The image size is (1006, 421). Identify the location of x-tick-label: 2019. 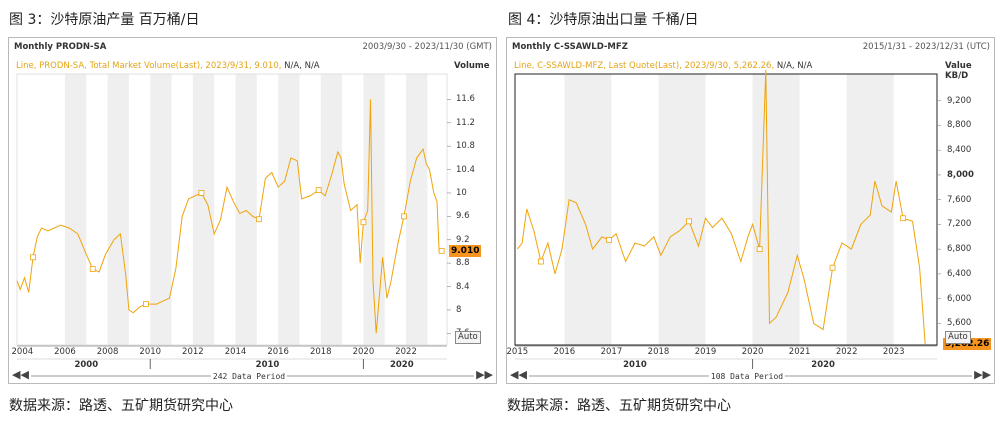
(705, 352).